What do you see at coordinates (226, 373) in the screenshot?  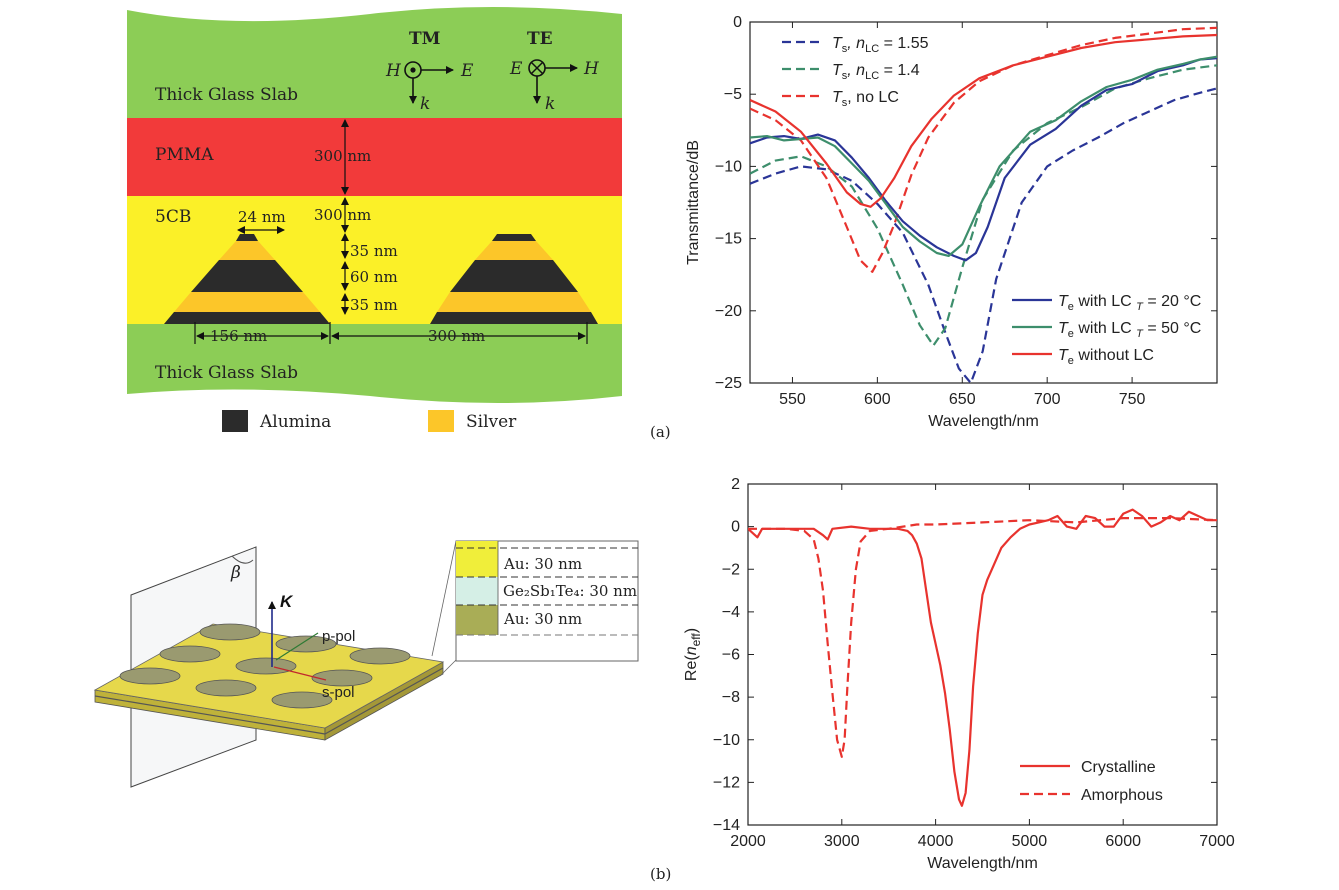 I see `label-glass-bottom: Thick Glass Slab` at bounding box center [226, 373].